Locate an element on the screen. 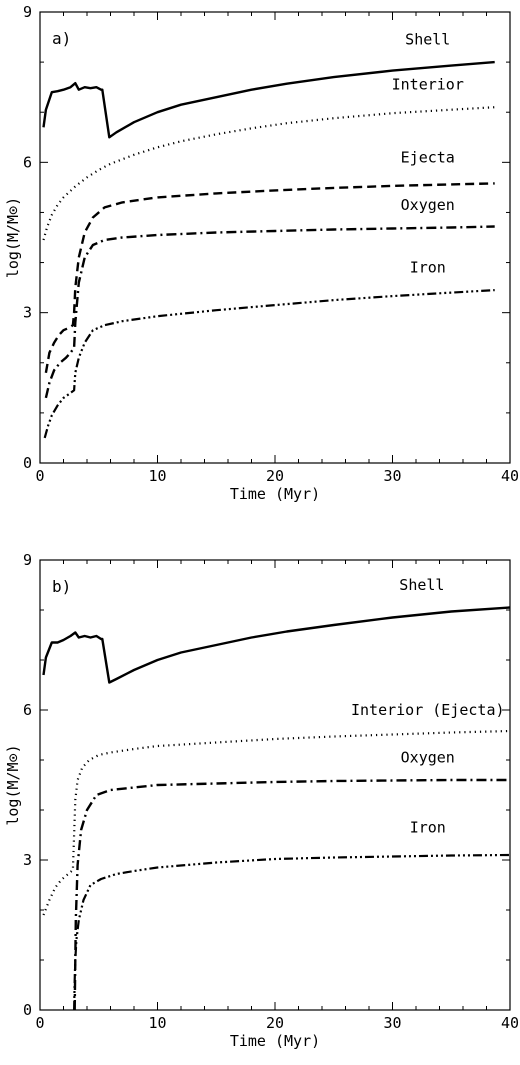 The image size is (520, 1065). series-line-interior is located at coordinates (268, 173).